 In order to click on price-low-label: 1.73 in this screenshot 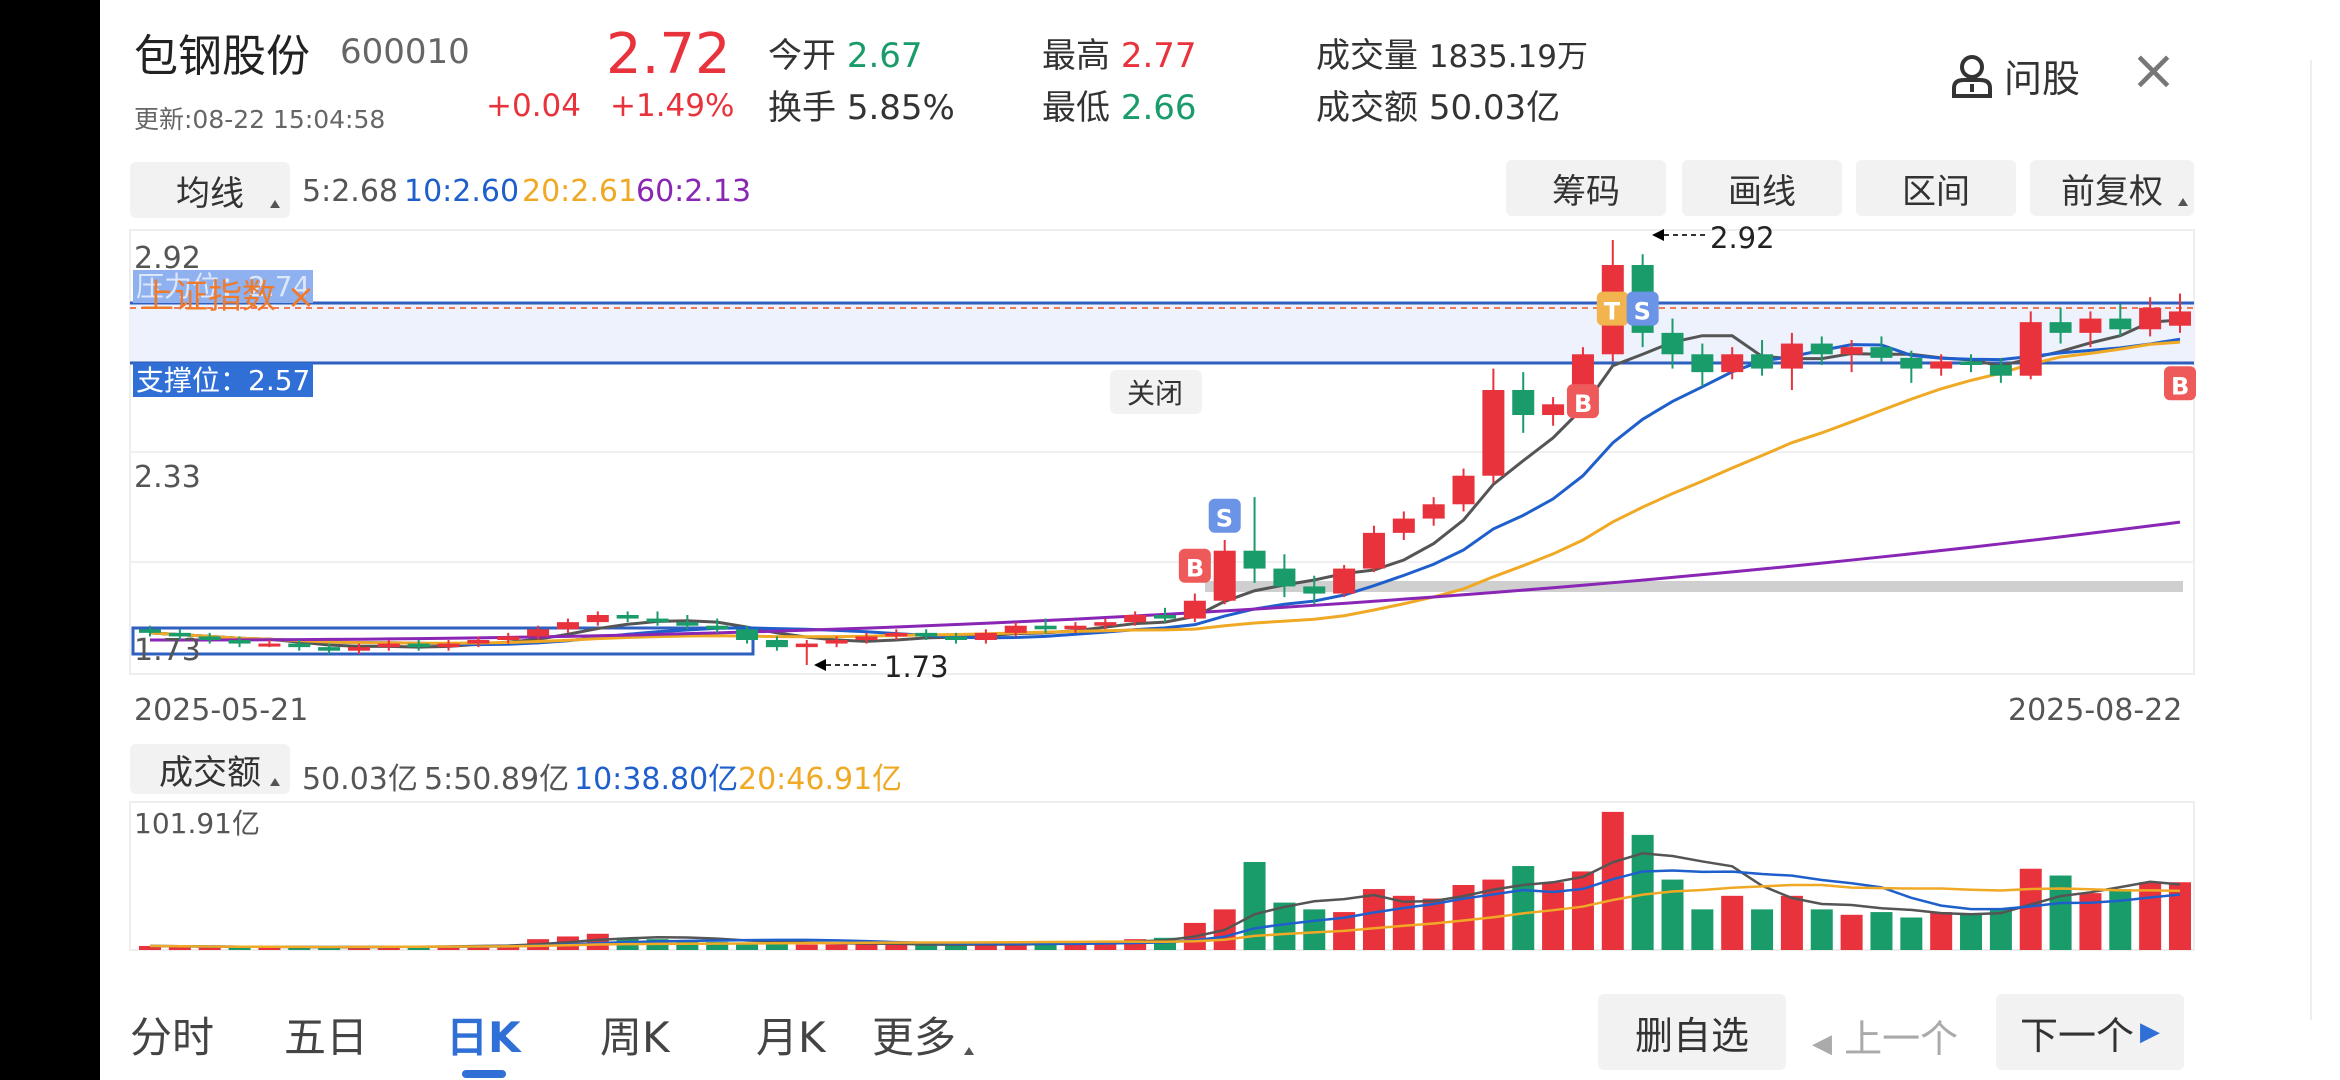, I will do `click(167, 650)`.